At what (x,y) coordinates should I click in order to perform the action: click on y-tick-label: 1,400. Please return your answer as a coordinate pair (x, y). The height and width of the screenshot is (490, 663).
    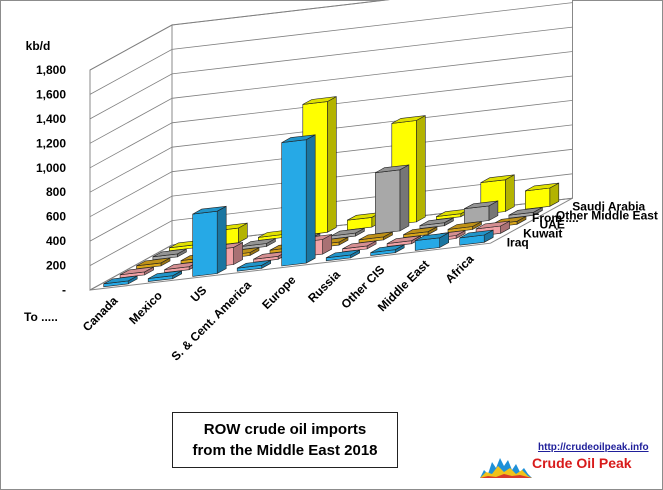
    Looking at the image, I should click on (51, 119).